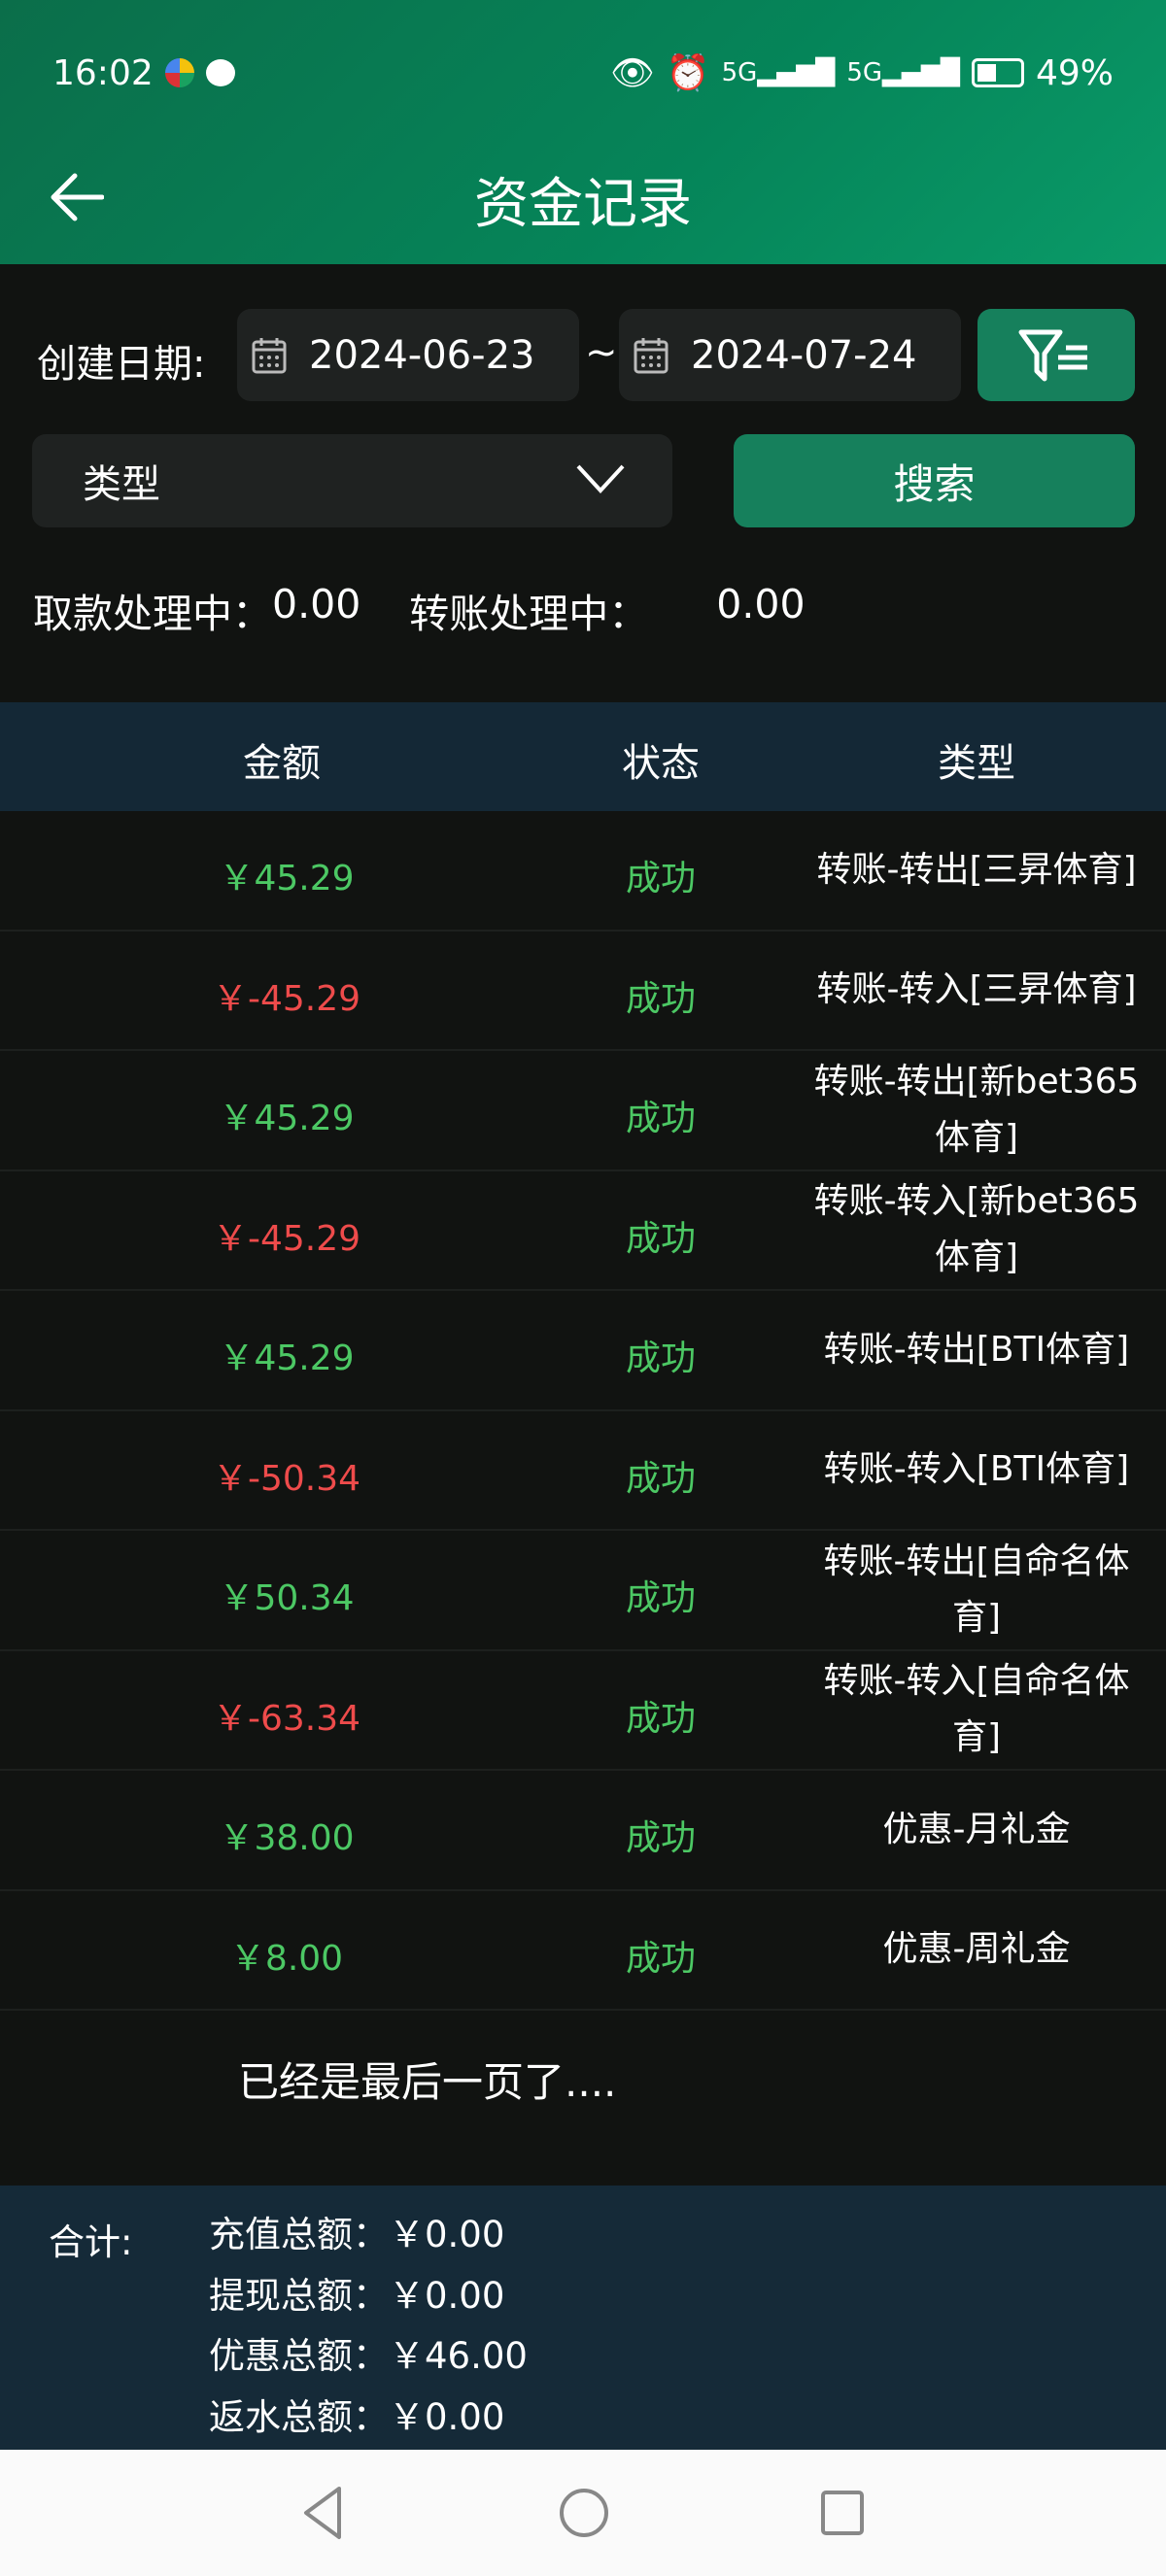 The image size is (1166, 2576). What do you see at coordinates (976, 1589) in the screenshot?
I see `type-cell: 转账-转出[自命名体育]` at bounding box center [976, 1589].